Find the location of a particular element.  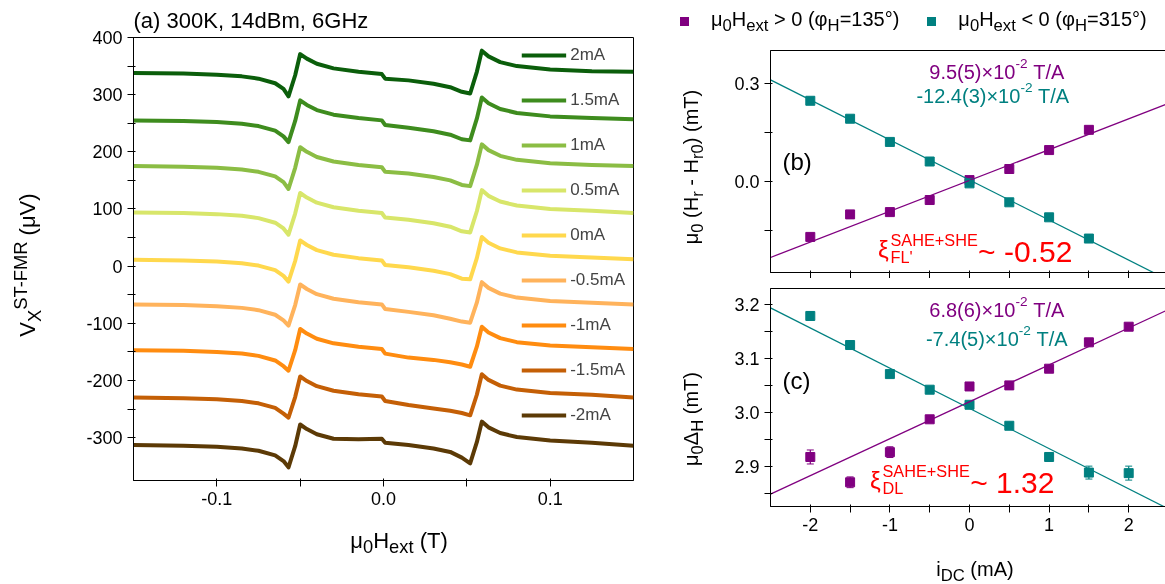

x-tick-label: -0.1 is located at coordinates (217, 498).